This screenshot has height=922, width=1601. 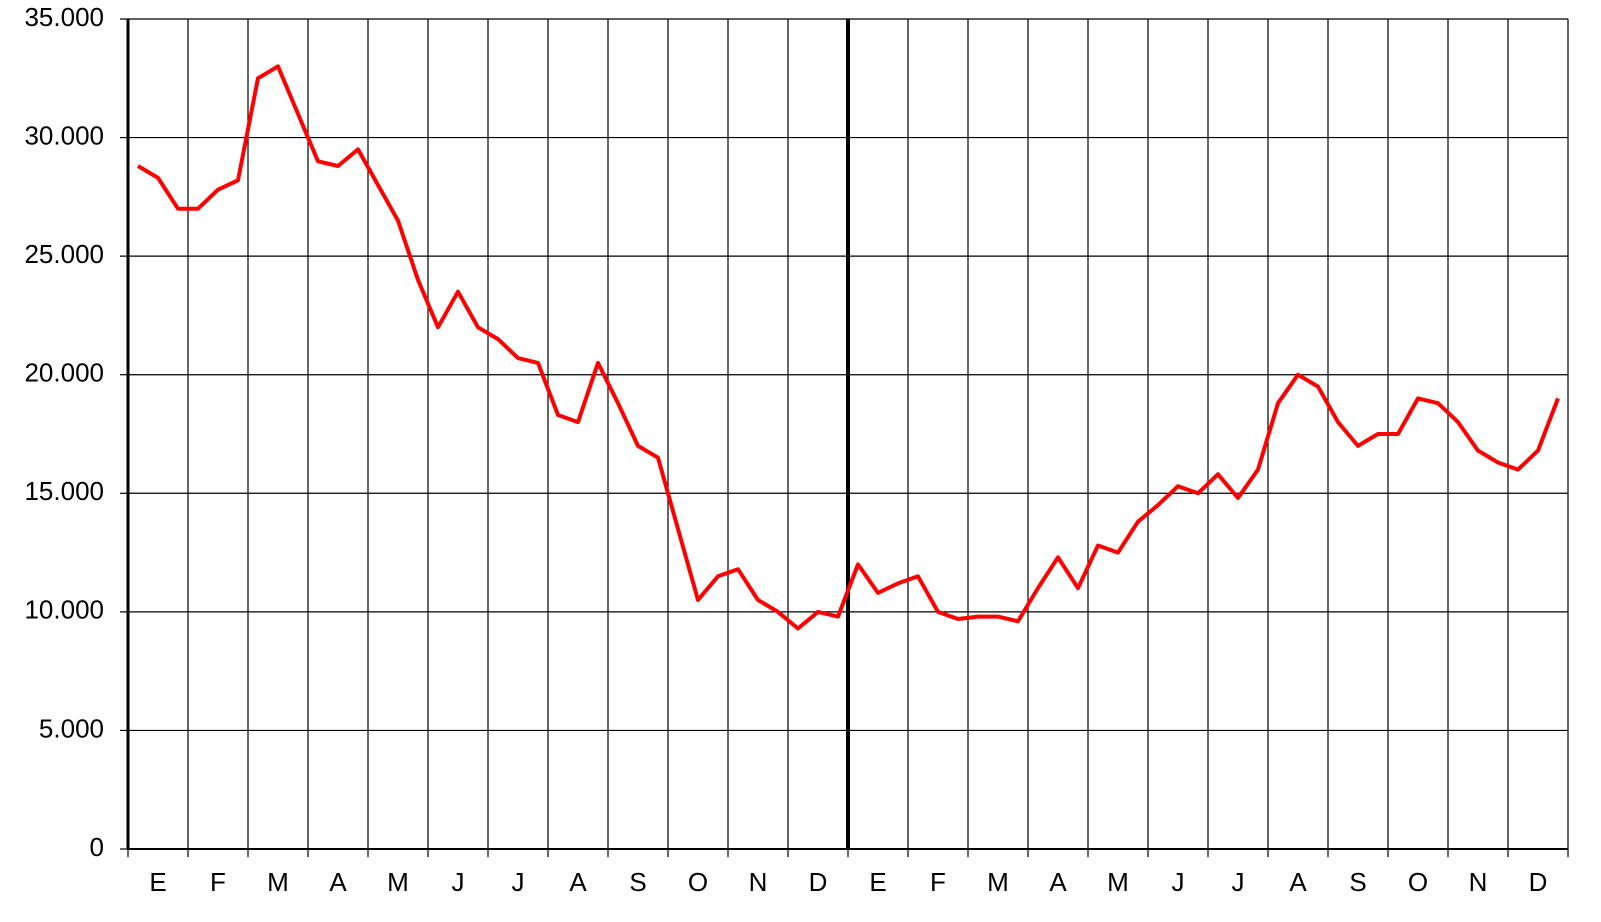 I want to click on y-tick-label: 30.000, so click(x=64, y=135).